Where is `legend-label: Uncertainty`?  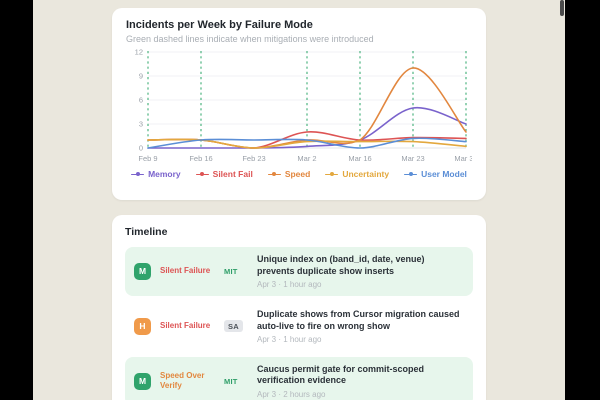
legend-label: Uncertainty is located at coordinates (366, 174).